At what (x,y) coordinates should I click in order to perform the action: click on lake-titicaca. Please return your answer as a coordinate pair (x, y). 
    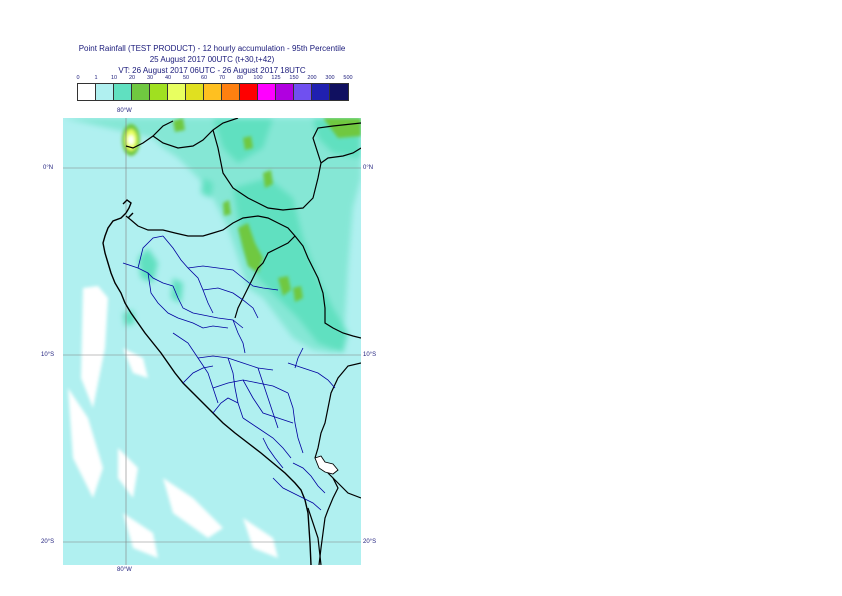
    Looking at the image, I should click on (326, 465).